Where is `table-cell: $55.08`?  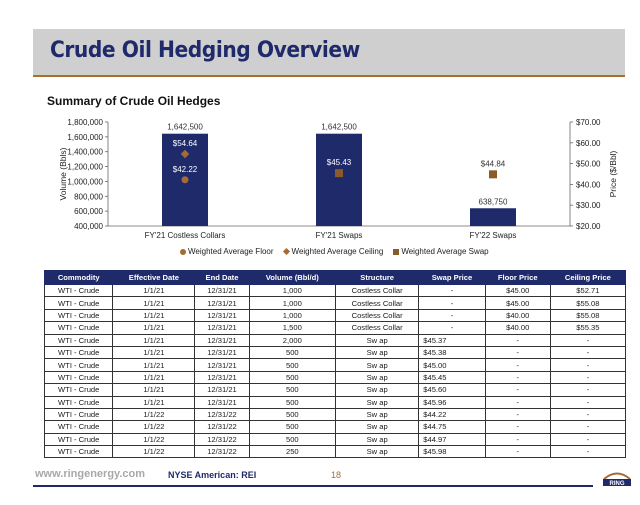 table-cell: $55.08 is located at coordinates (588, 303).